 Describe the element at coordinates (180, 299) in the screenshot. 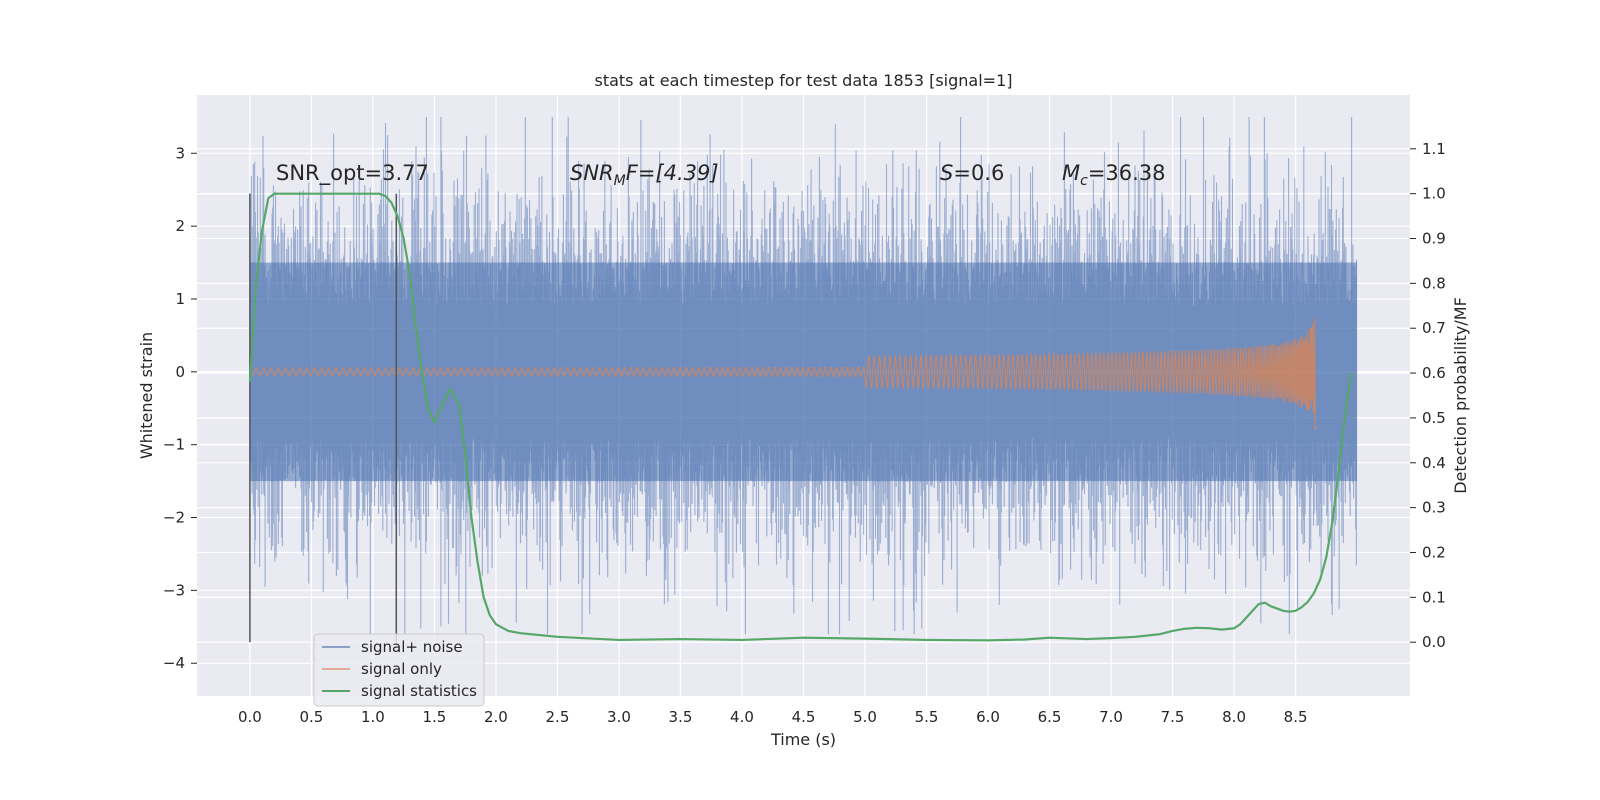

I see `y-tick-label: 1` at that location.